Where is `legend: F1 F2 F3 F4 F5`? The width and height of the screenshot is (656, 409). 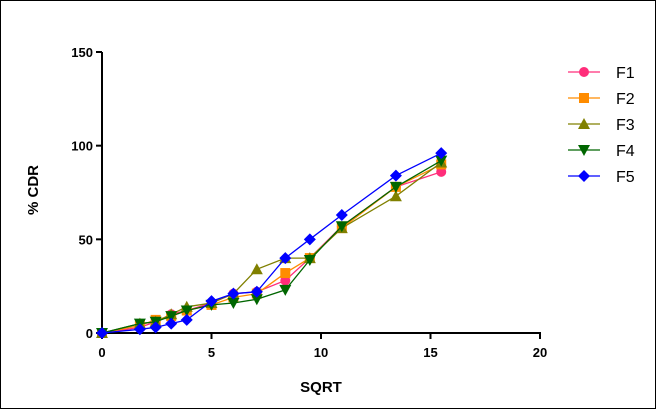
legend: F1 F2 F3 F4 F5 is located at coordinates (601, 125).